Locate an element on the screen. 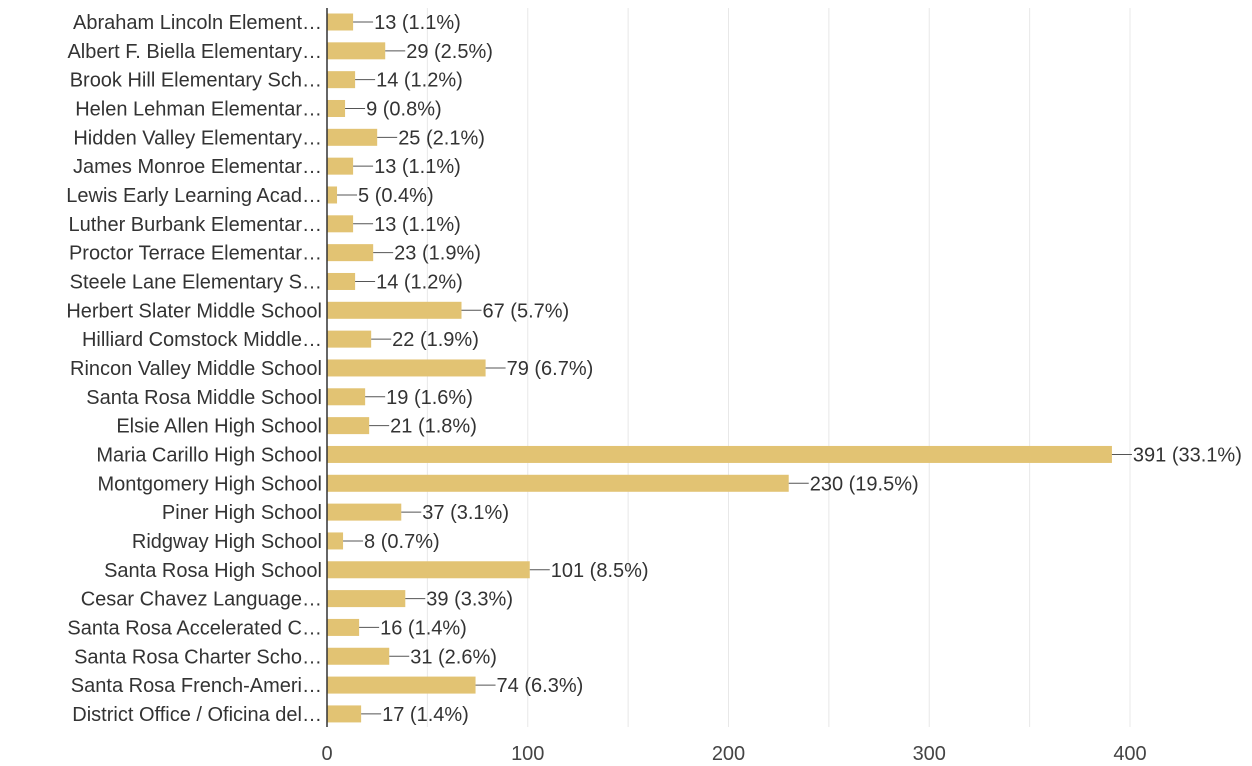 The width and height of the screenshot is (1252, 766). value-label: 22 (1.9%) is located at coordinates (435, 340).